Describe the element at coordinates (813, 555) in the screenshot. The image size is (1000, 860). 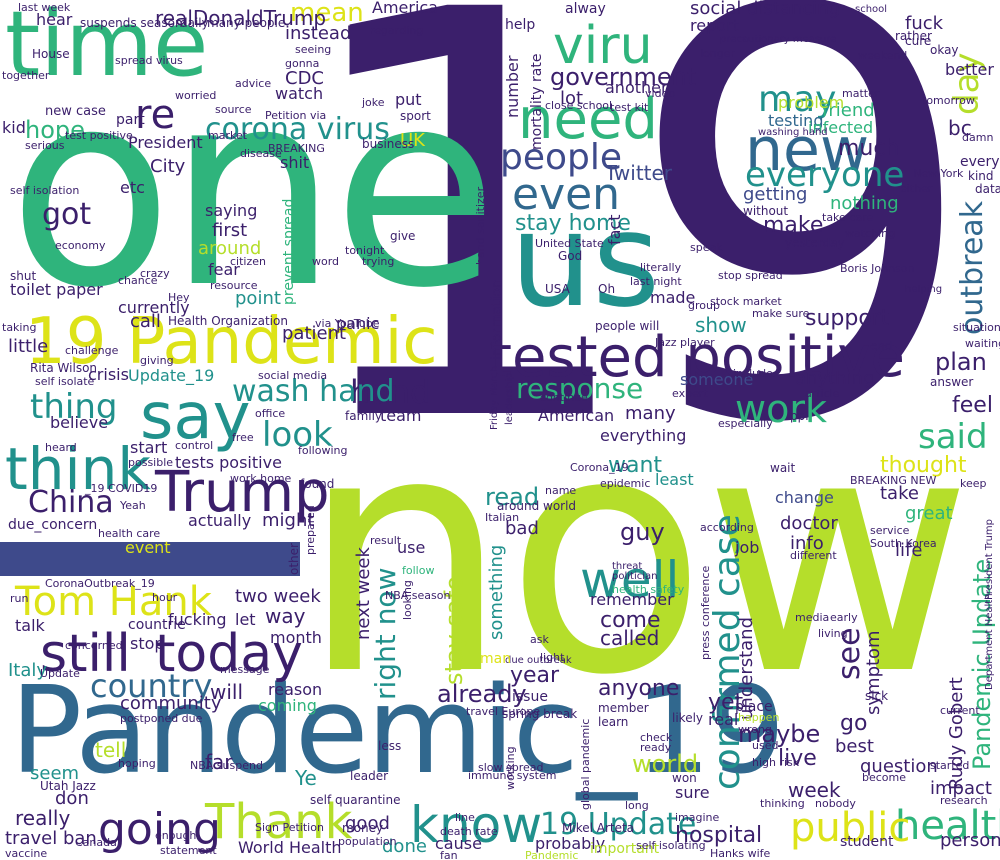
I see `word-different: different` at that location.